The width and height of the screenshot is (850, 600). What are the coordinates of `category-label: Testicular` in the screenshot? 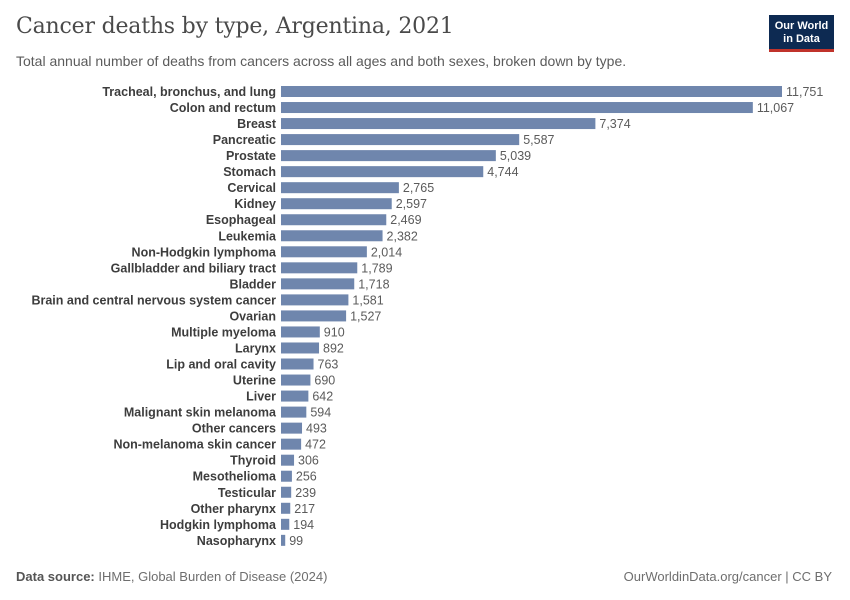 It's located at (247, 493).